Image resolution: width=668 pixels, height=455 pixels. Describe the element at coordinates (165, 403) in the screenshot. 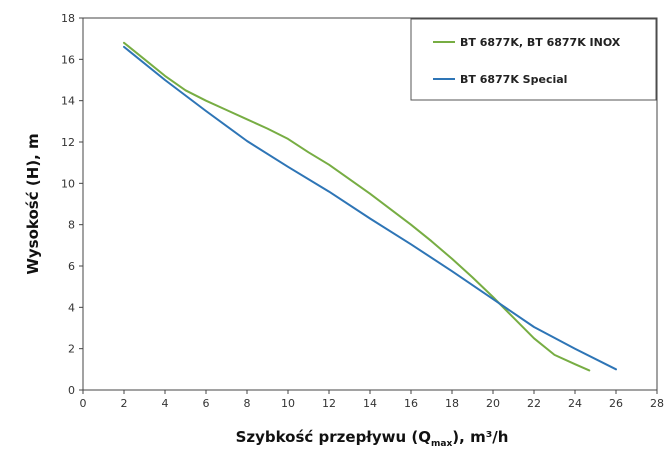

I see `x-tick-label: 4` at that location.